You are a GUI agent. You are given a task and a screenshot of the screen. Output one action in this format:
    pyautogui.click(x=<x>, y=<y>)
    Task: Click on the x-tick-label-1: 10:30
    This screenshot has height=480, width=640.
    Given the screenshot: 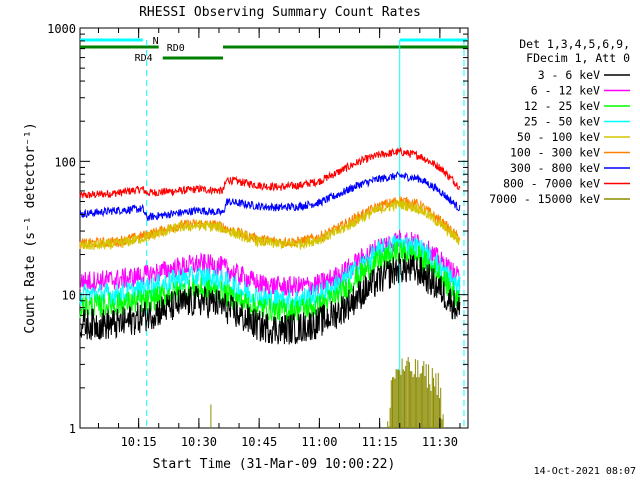 What is the action you would take?
    pyautogui.click(x=199, y=442)
    